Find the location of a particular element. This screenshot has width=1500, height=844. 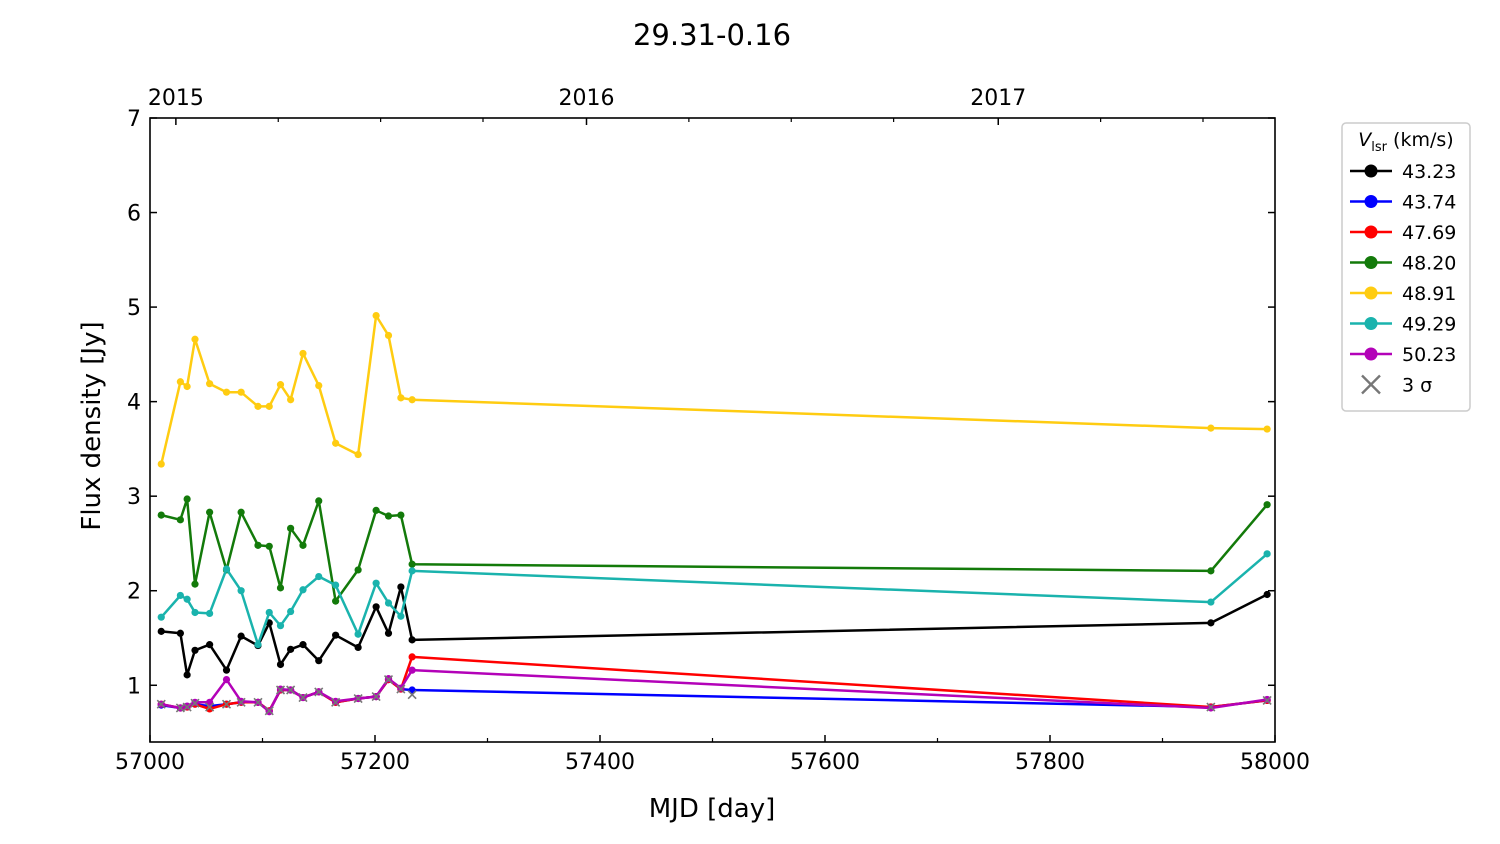

legend-title: Vlsr (km/s) is located at coordinates (1405, 142).